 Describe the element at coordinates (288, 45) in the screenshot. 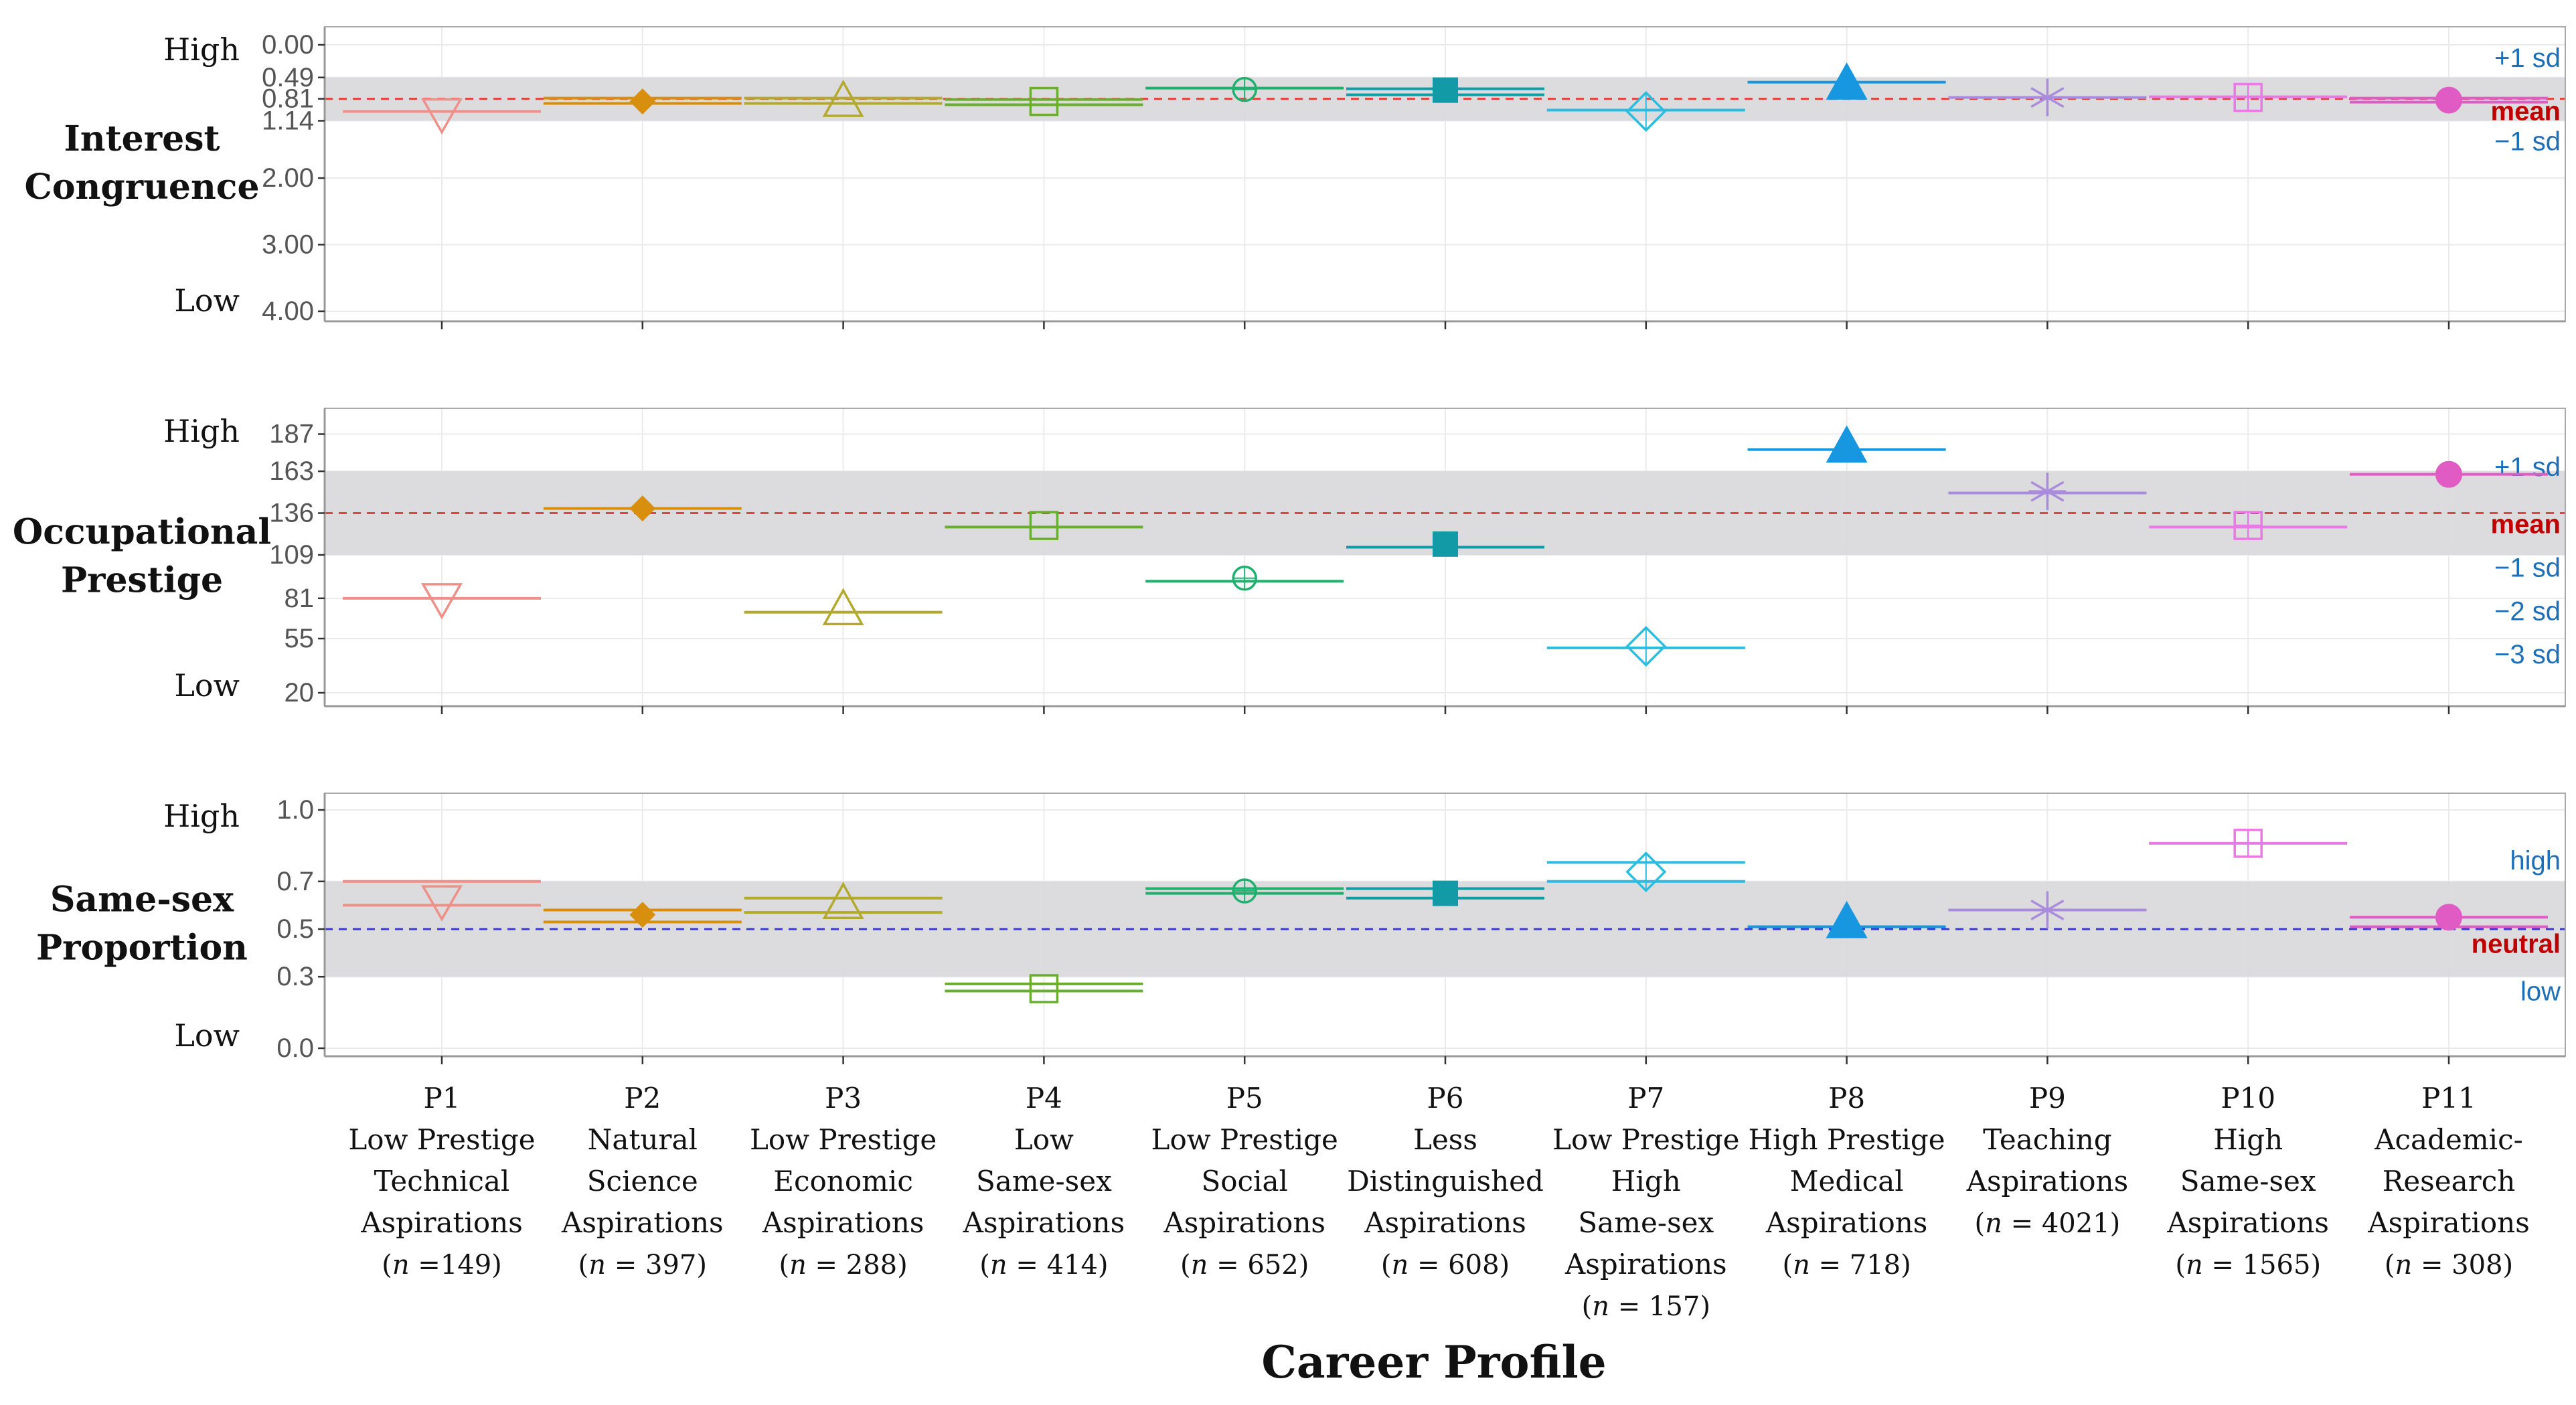

I see `y-tick-label: 0.00` at that location.